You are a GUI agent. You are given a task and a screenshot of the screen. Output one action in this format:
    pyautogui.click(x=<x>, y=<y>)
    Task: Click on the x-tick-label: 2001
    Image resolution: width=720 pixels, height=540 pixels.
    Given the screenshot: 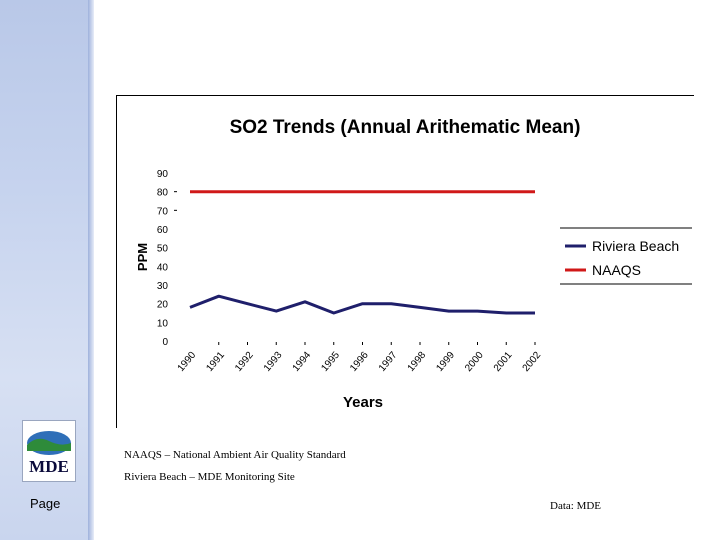 What is the action you would take?
    pyautogui.click(x=503, y=362)
    